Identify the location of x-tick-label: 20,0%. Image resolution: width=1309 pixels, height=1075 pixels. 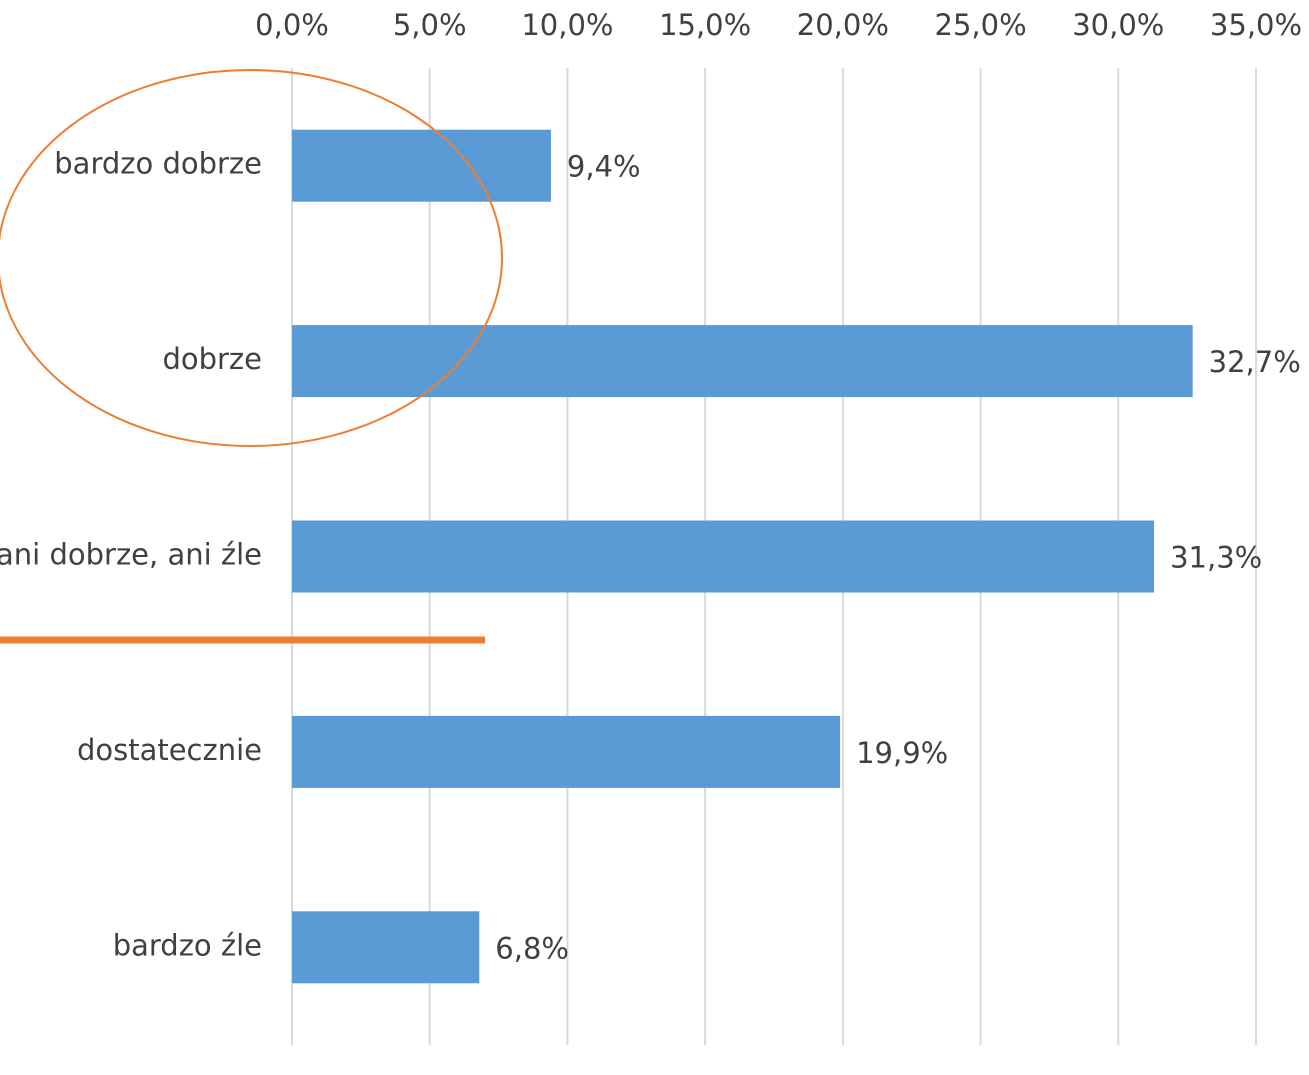
(843, 25).